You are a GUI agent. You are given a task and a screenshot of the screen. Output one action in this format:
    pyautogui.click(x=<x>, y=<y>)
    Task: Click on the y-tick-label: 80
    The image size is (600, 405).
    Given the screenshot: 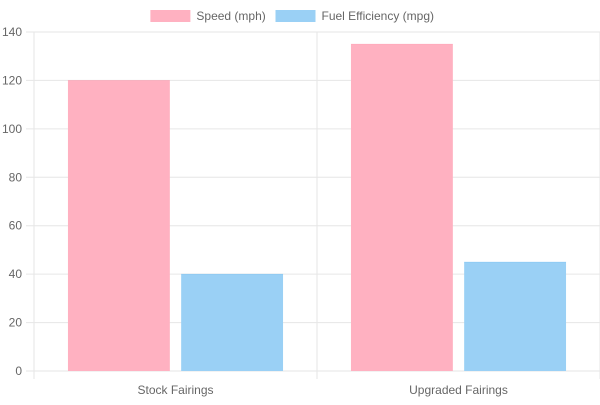 What is the action you would take?
    pyautogui.click(x=16, y=177)
    